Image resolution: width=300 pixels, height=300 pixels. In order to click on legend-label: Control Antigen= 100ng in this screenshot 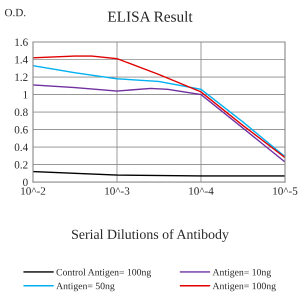, I will do `click(104, 273)`.